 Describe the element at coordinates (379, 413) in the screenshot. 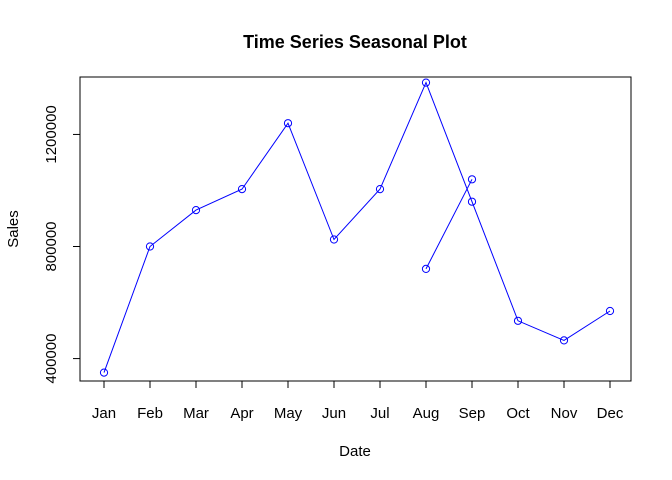

I see `x-tick-label: Jul` at that location.